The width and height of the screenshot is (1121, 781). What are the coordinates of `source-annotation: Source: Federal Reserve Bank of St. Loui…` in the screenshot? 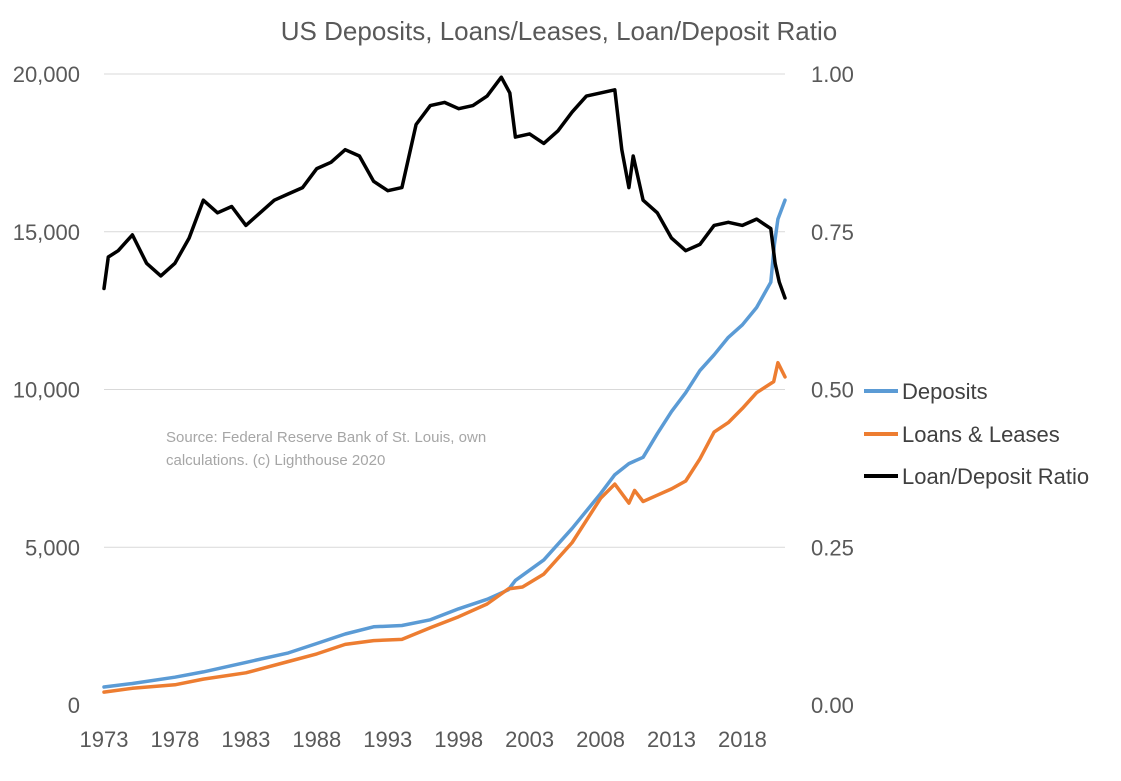 It's located at (326, 449).